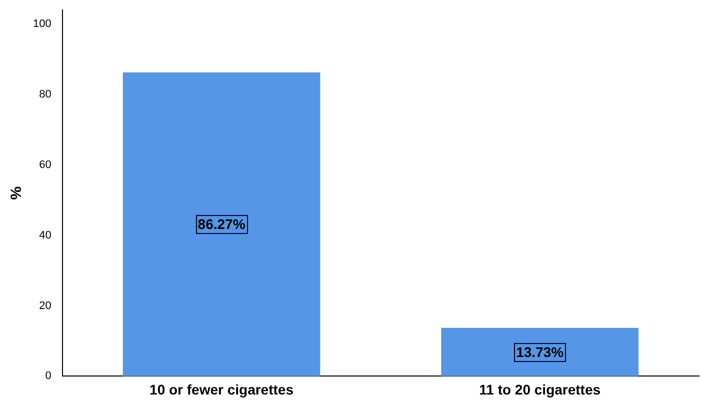 This screenshot has width=701, height=407. Describe the element at coordinates (540, 352) in the screenshot. I see `data-label: 13.73%` at that location.